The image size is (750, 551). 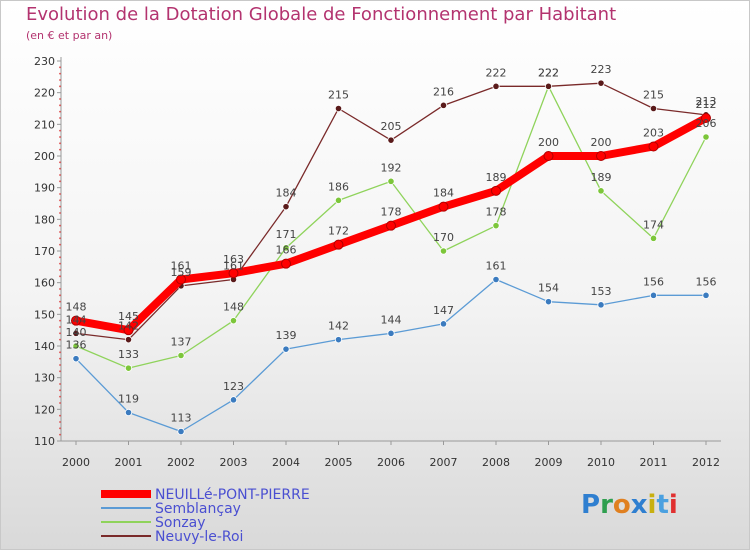 What do you see at coordinates (44, 61) in the screenshot?
I see `y-tick-label: 230` at bounding box center [44, 61].